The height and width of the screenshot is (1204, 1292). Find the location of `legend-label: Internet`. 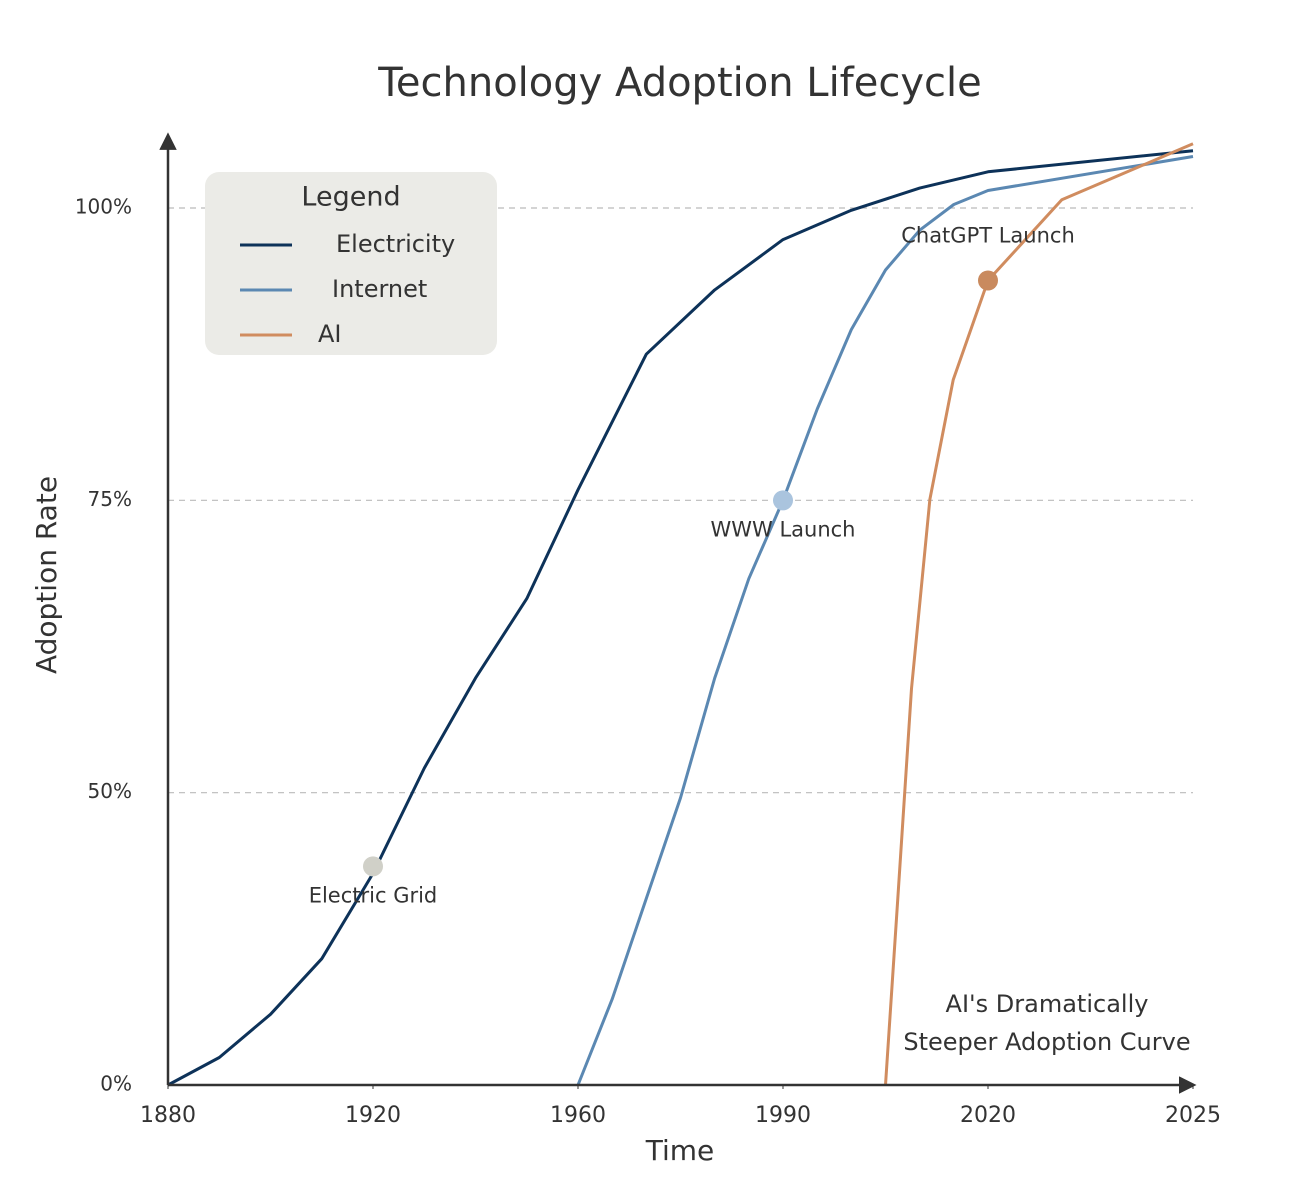

legend-label: Internet is located at coordinates (379, 289).